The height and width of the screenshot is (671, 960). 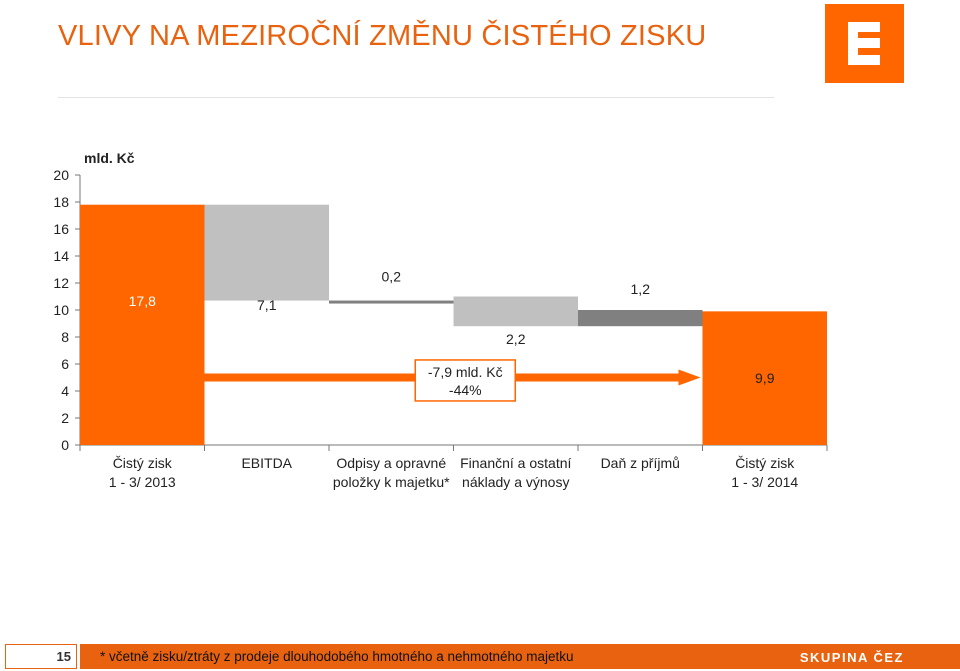 What do you see at coordinates (61, 256) in the screenshot?
I see `y-tick-label: 14` at bounding box center [61, 256].